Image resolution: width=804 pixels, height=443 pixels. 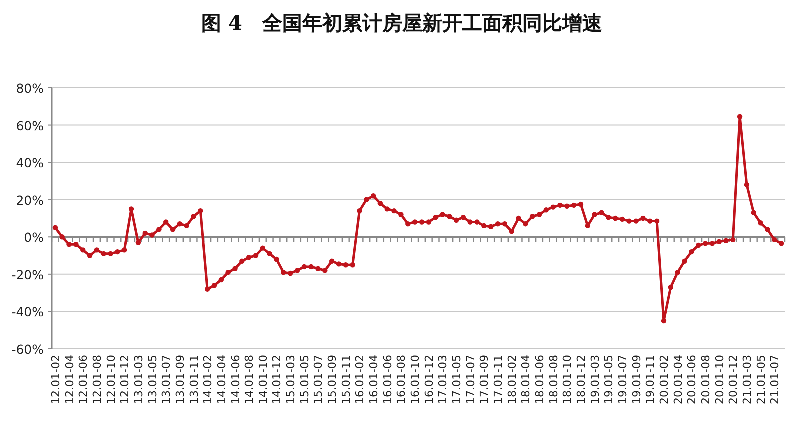 I want to click on y-tick-label: 40%, so click(x=30, y=163).